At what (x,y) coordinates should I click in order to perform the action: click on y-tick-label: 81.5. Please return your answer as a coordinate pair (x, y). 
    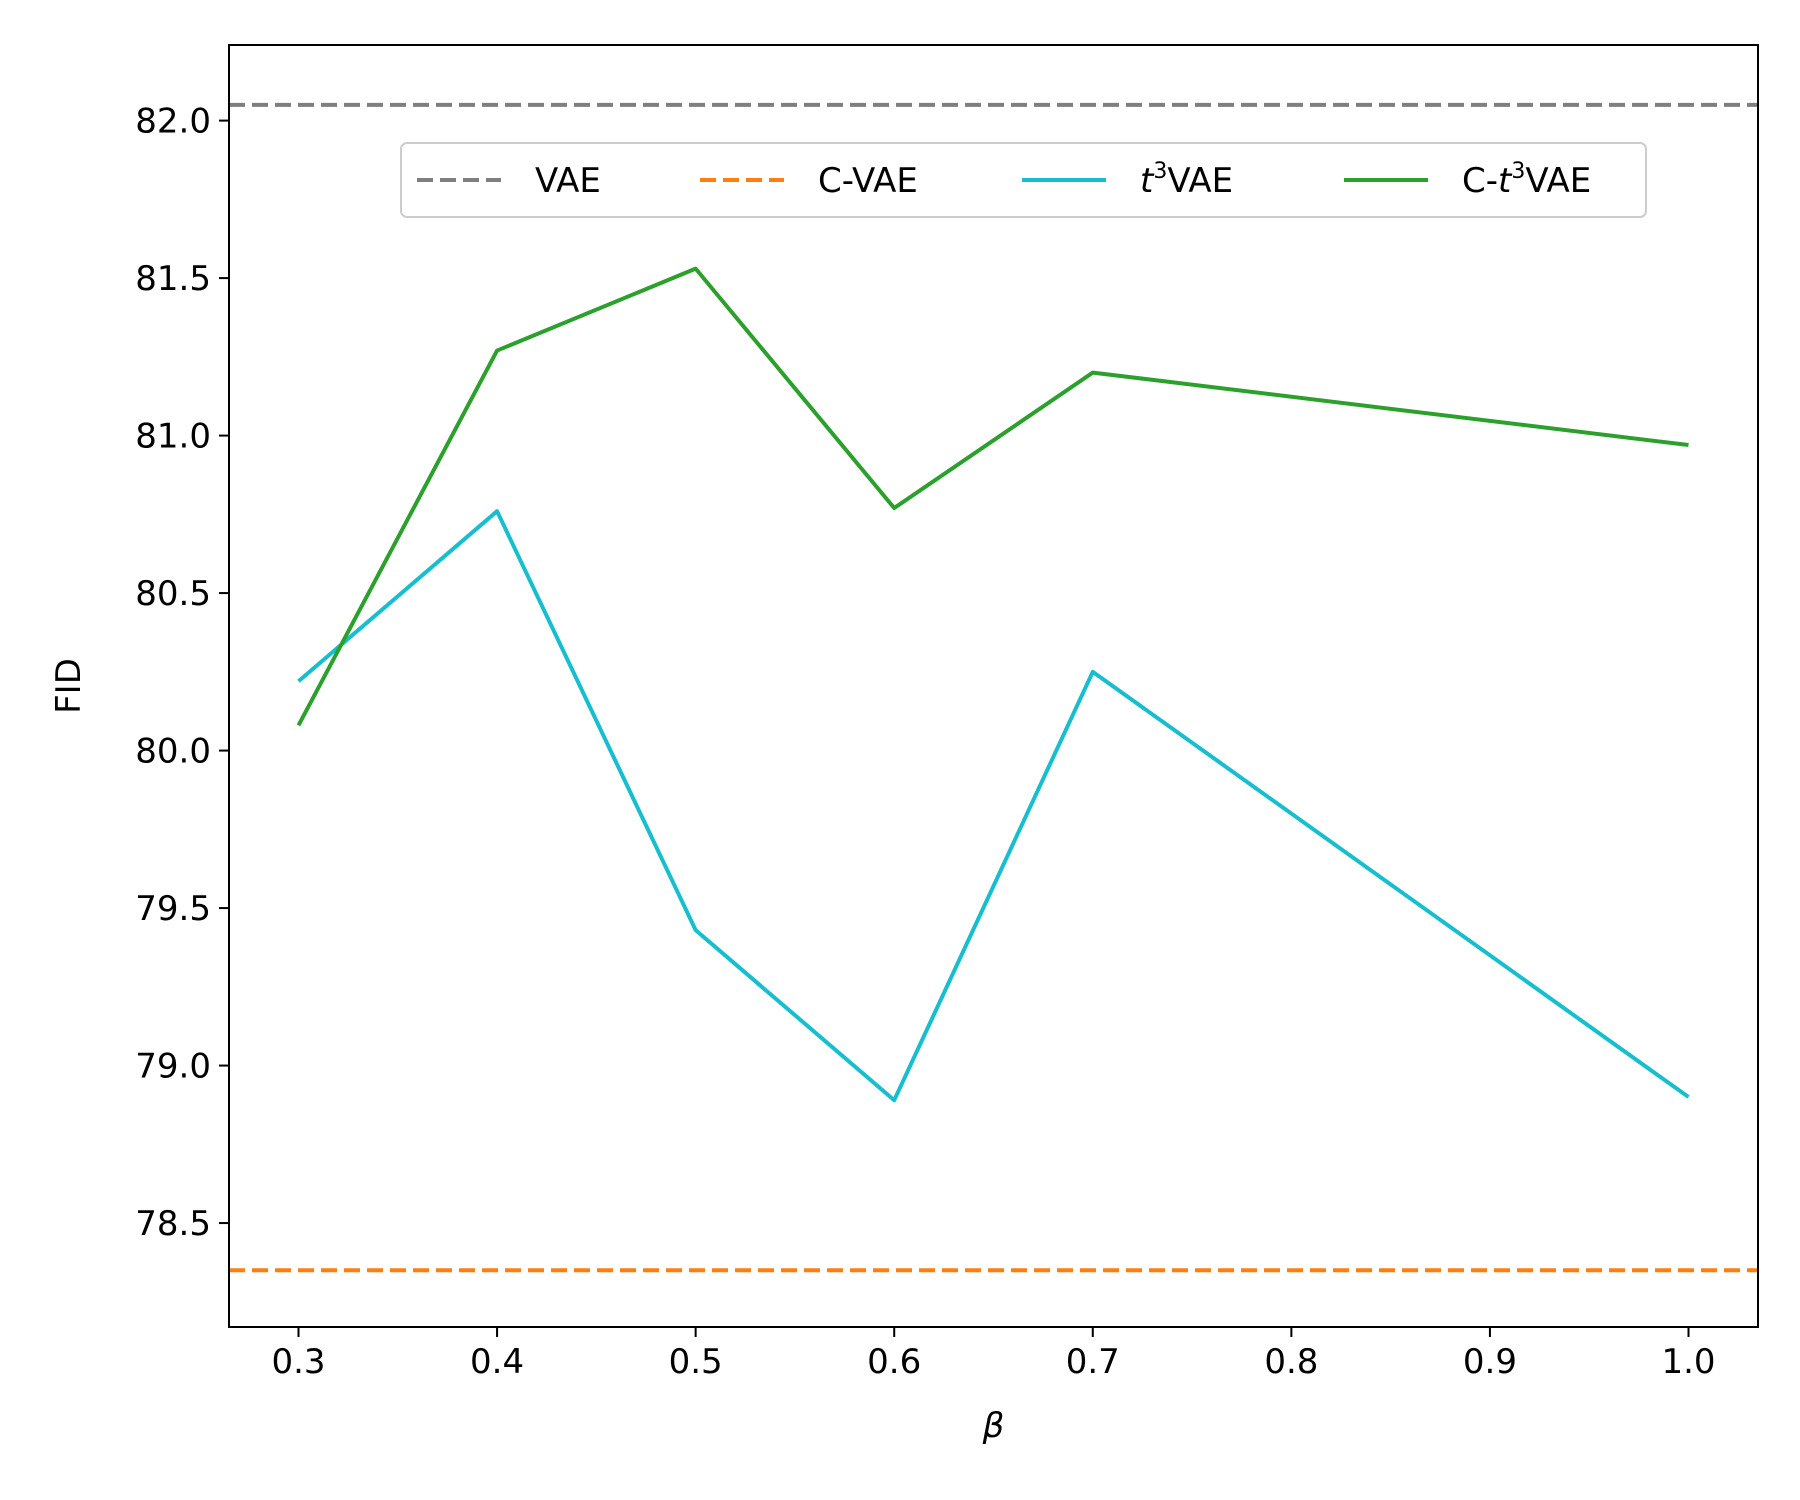
    Looking at the image, I should click on (173, 279).